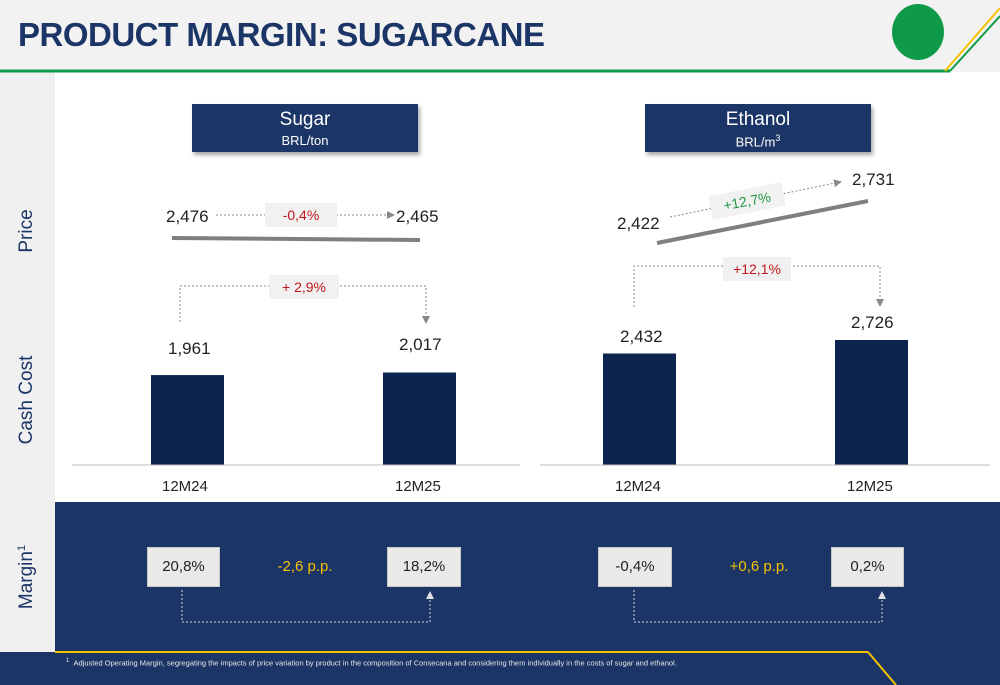  Describe the element at coordinates (420, 344) in the screenshot. I see `sugar-bar-label-12m25: 2,017` at that location.